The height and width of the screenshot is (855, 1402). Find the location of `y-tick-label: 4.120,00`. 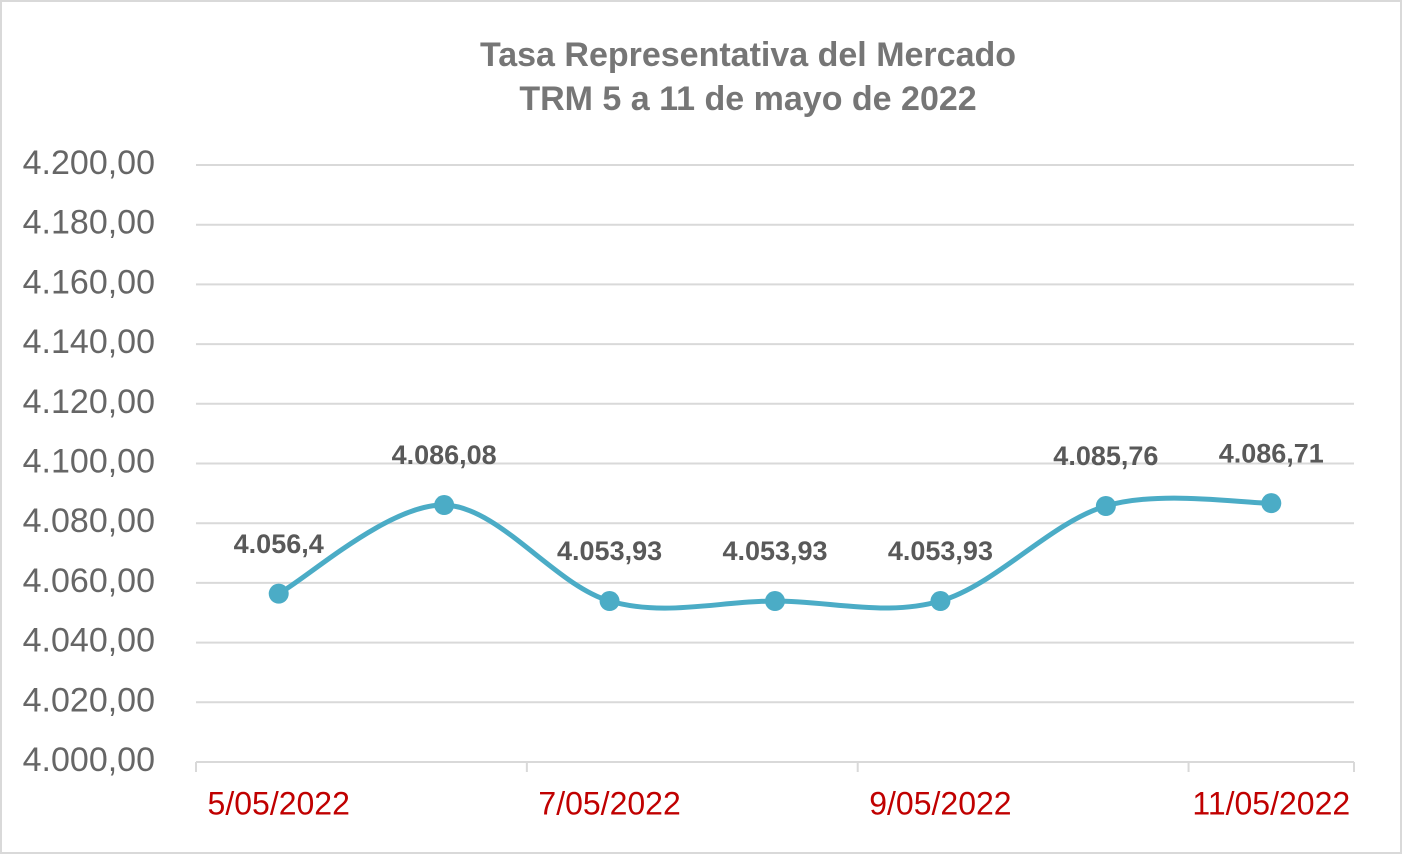

y-tick-label: 4.120,00 is located at coordinates (89, 402).